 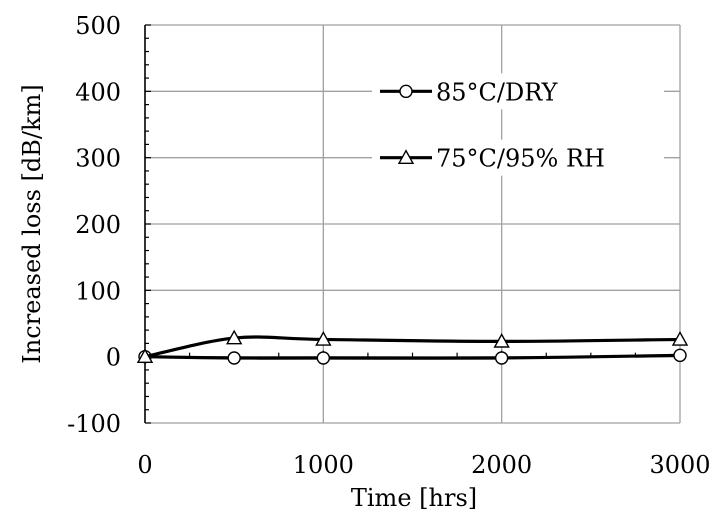 I want to click on y-tick-label: -100, so click(x=94, y=424).